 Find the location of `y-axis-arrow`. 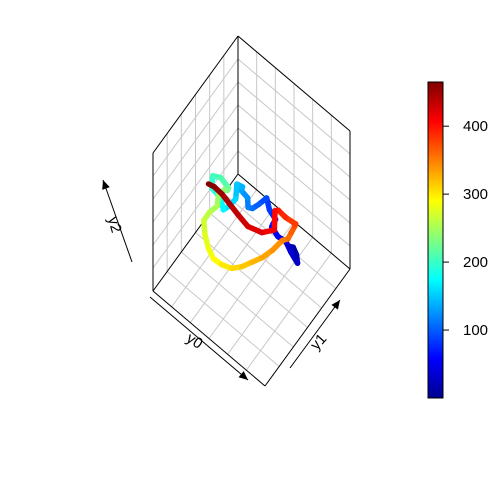

y-axis-arrow is located at coordinates (315, 334).